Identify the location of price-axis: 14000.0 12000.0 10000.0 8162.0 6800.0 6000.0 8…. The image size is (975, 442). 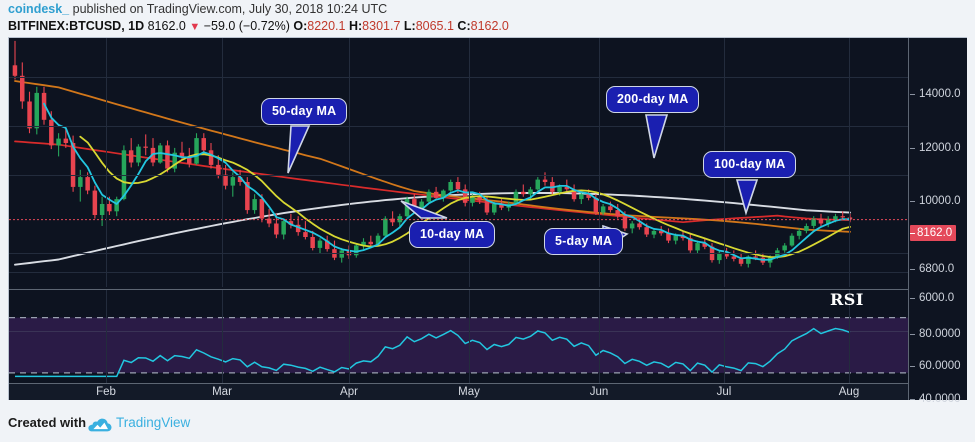
(937, 221).